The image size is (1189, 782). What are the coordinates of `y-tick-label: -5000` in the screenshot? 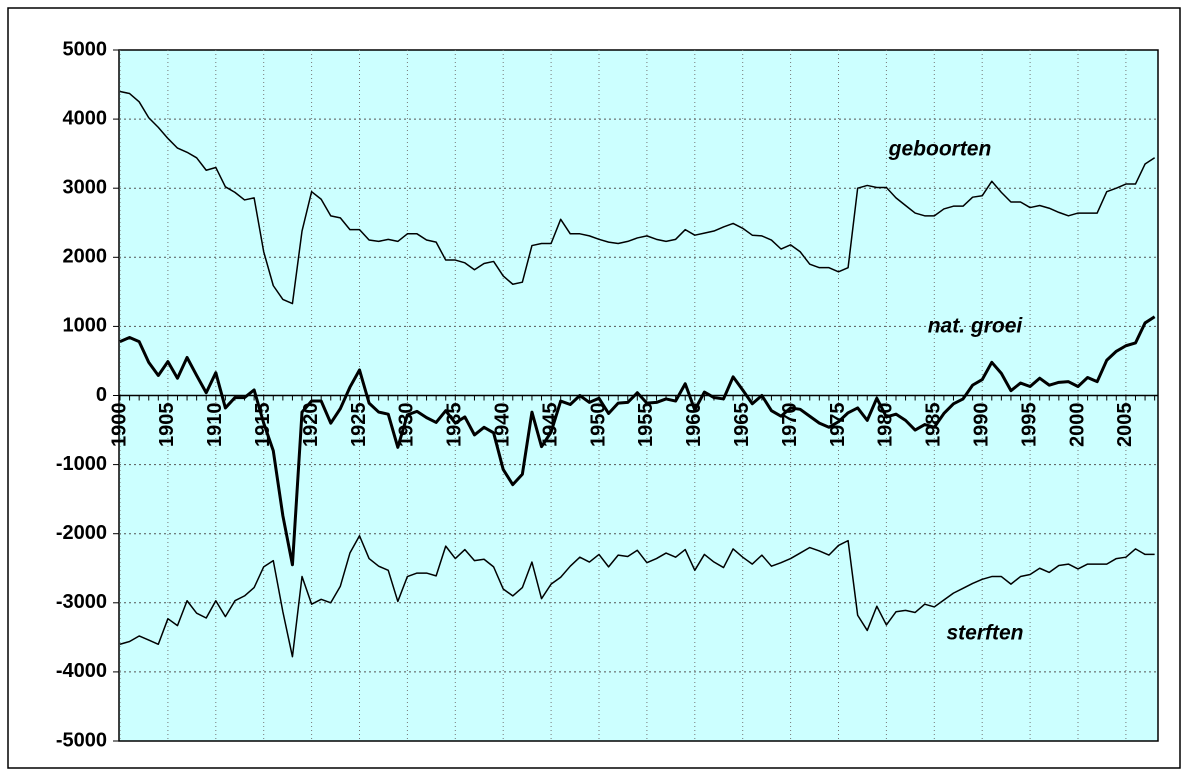 It's located at (81, 740).